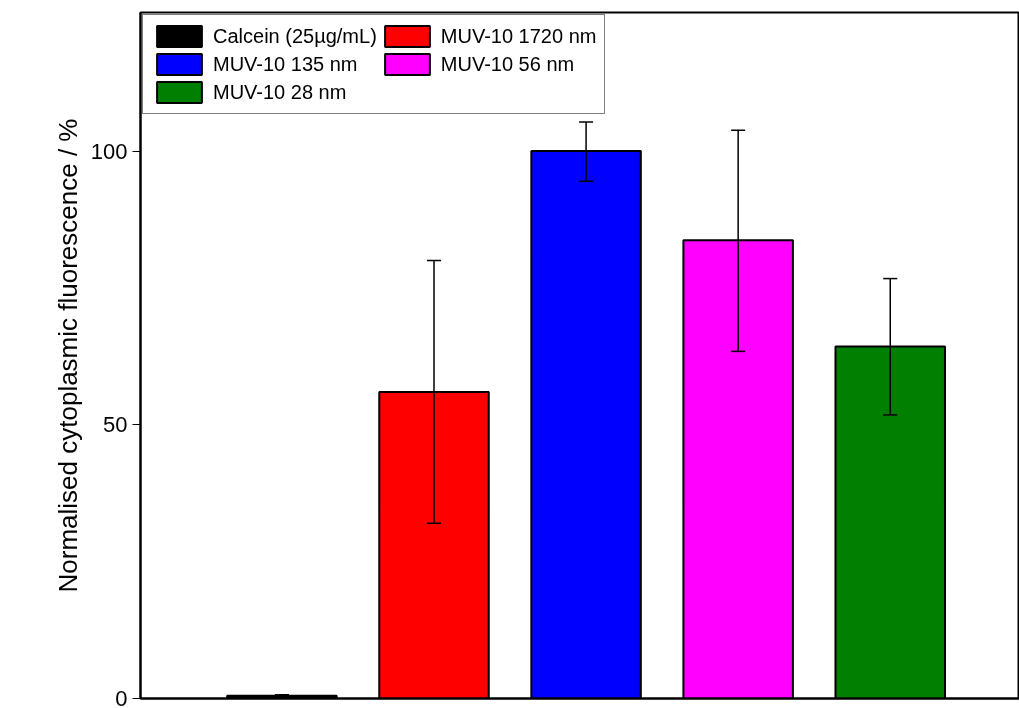  What do you see at coordinates (115, 425) in the screenshot?
I see `y-tick-label: 50` at bounding box center [115, 425].